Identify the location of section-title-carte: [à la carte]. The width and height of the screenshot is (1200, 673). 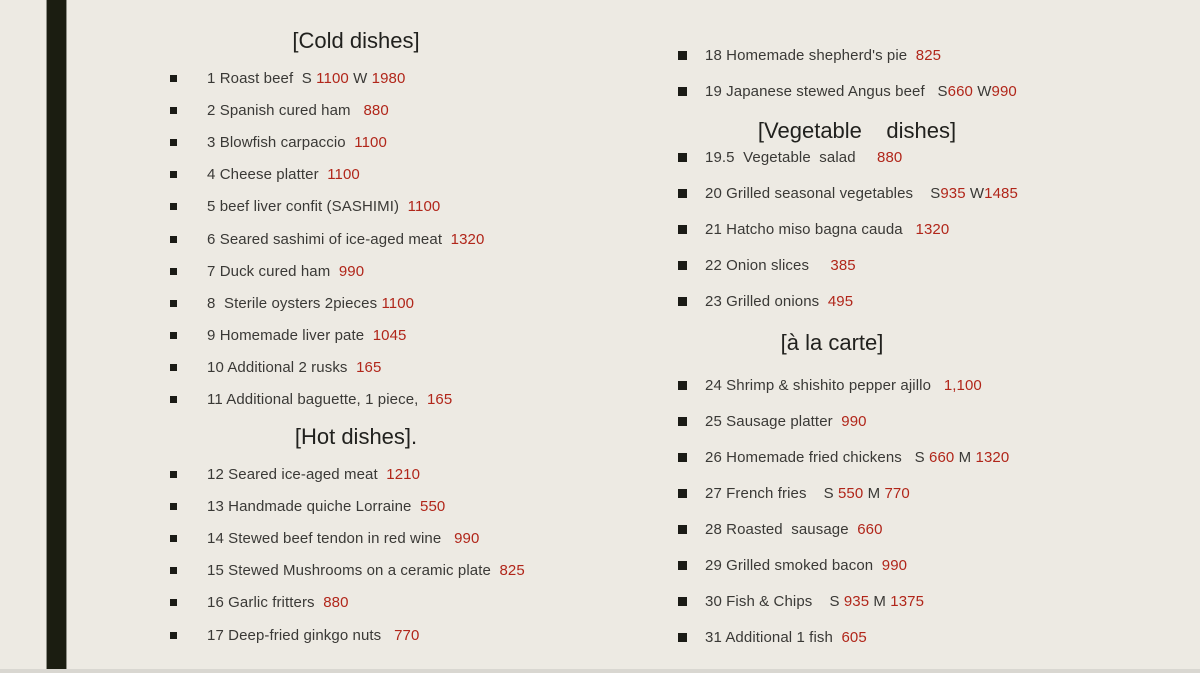
(864, 343).